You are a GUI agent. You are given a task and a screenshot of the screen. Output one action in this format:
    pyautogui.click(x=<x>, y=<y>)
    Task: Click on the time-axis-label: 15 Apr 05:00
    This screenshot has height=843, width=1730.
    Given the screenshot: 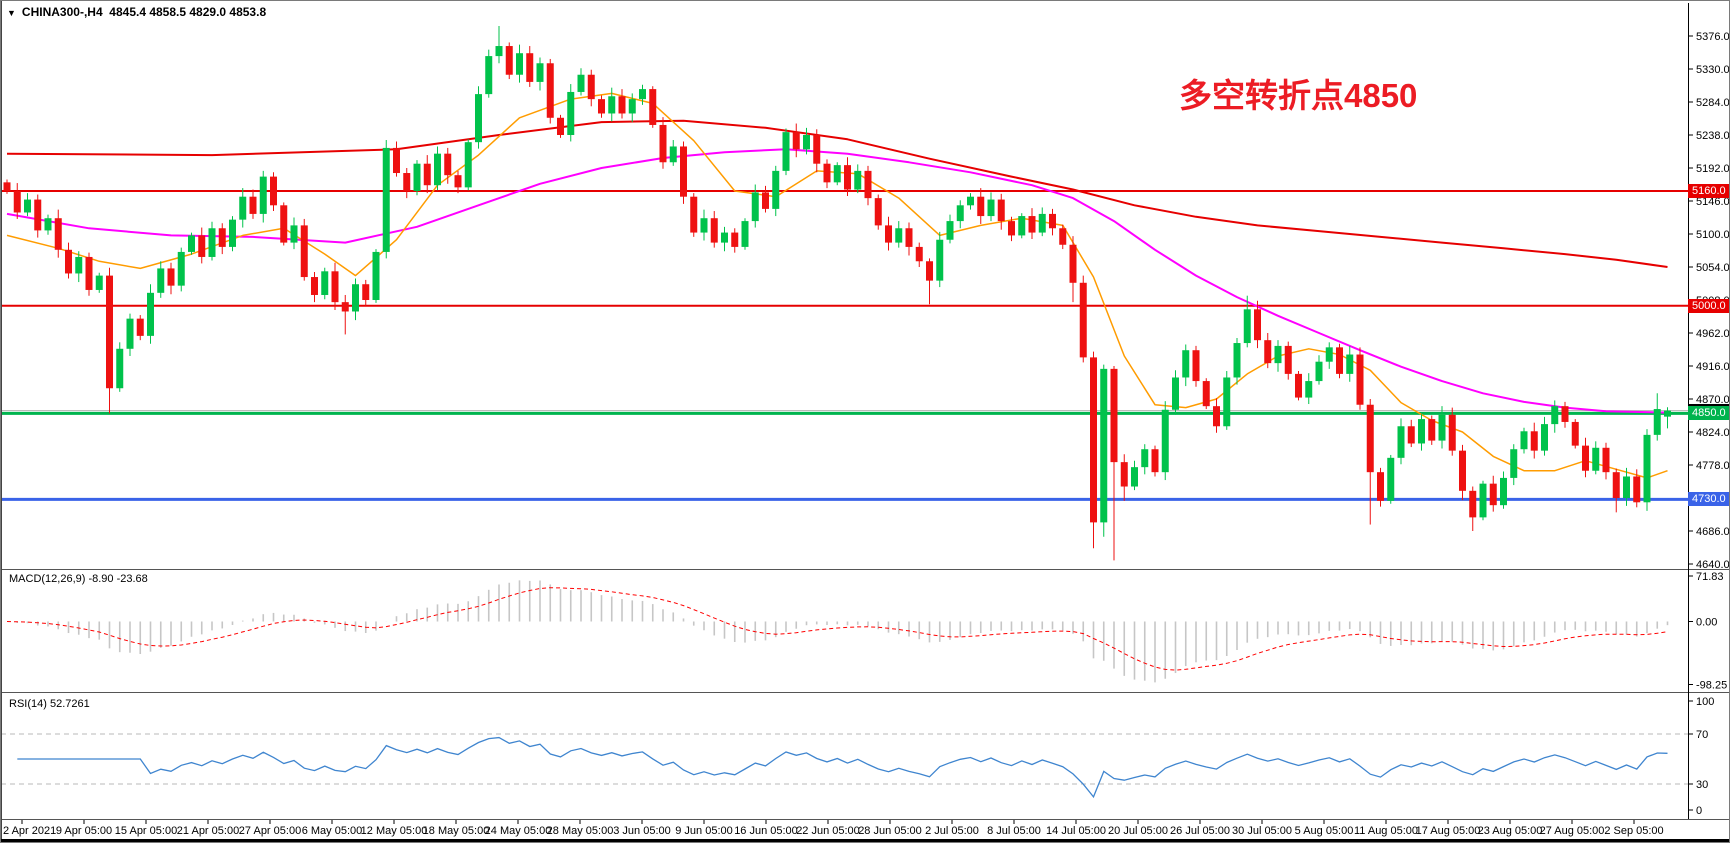 What is the action you would take?
    pyautogui.click(x=146, y=831)
    